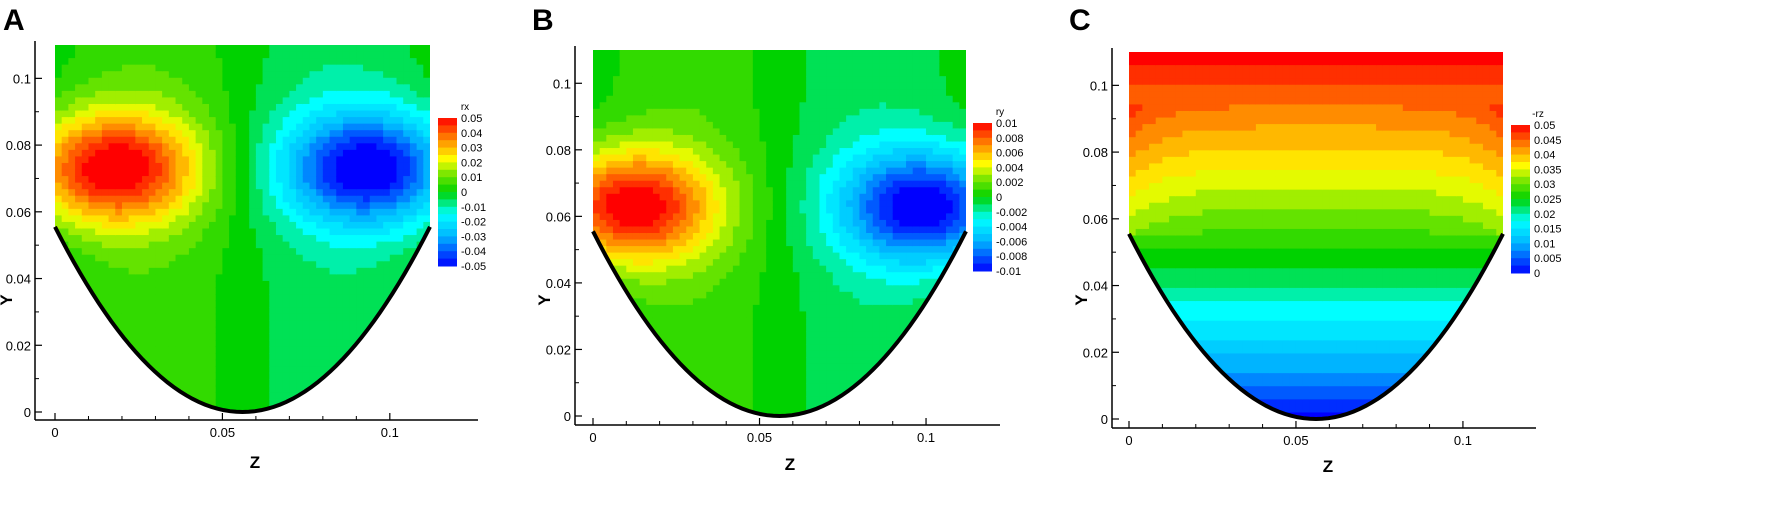 This screenshot has height=521, width=1772. What do you see at coordinates (1548, 141) in the screenshot?
I see `colorbar-tick-label: 0.045` at bounding box center [1548, 141].